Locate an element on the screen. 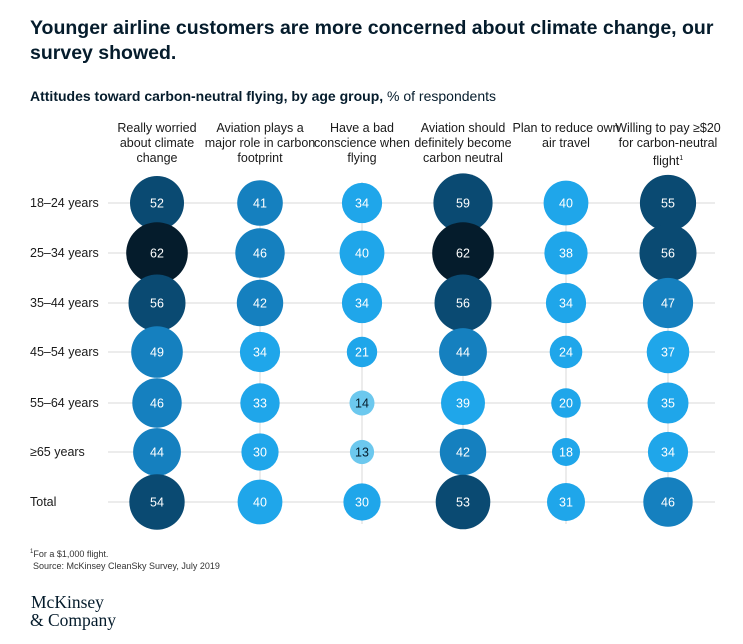 This screenshot has width=743, height=644. column-header-text: Plan to reduce own air travel is located at coordinates (566, 135).